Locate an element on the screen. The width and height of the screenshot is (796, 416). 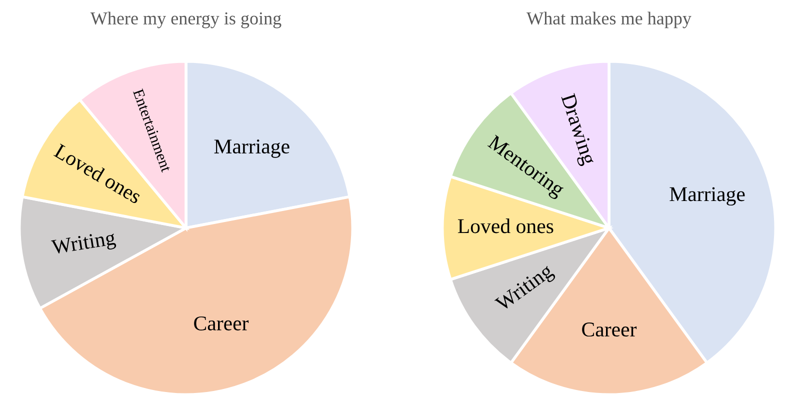
chart-title: What makes me happy is located at coordinates (609, 20).